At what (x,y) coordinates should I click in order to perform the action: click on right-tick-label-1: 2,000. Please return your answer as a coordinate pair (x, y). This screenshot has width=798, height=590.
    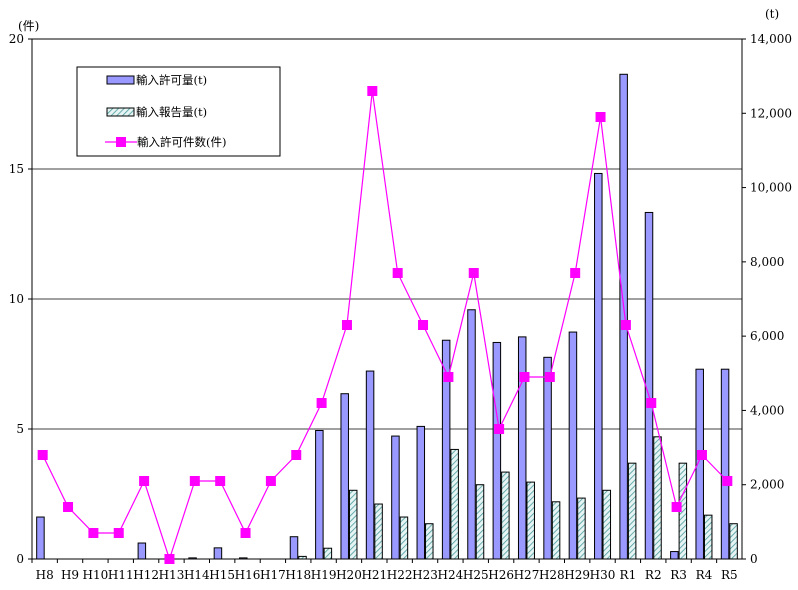
    Looking at the image, I should click on (767, 485).